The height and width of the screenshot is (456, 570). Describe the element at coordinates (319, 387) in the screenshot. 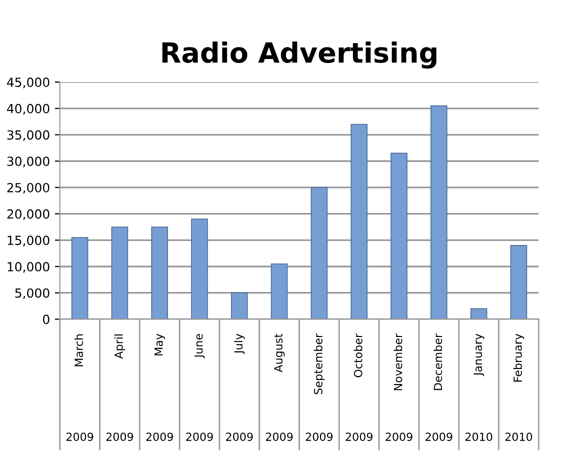

I see `category-label: September 2009` at that location.